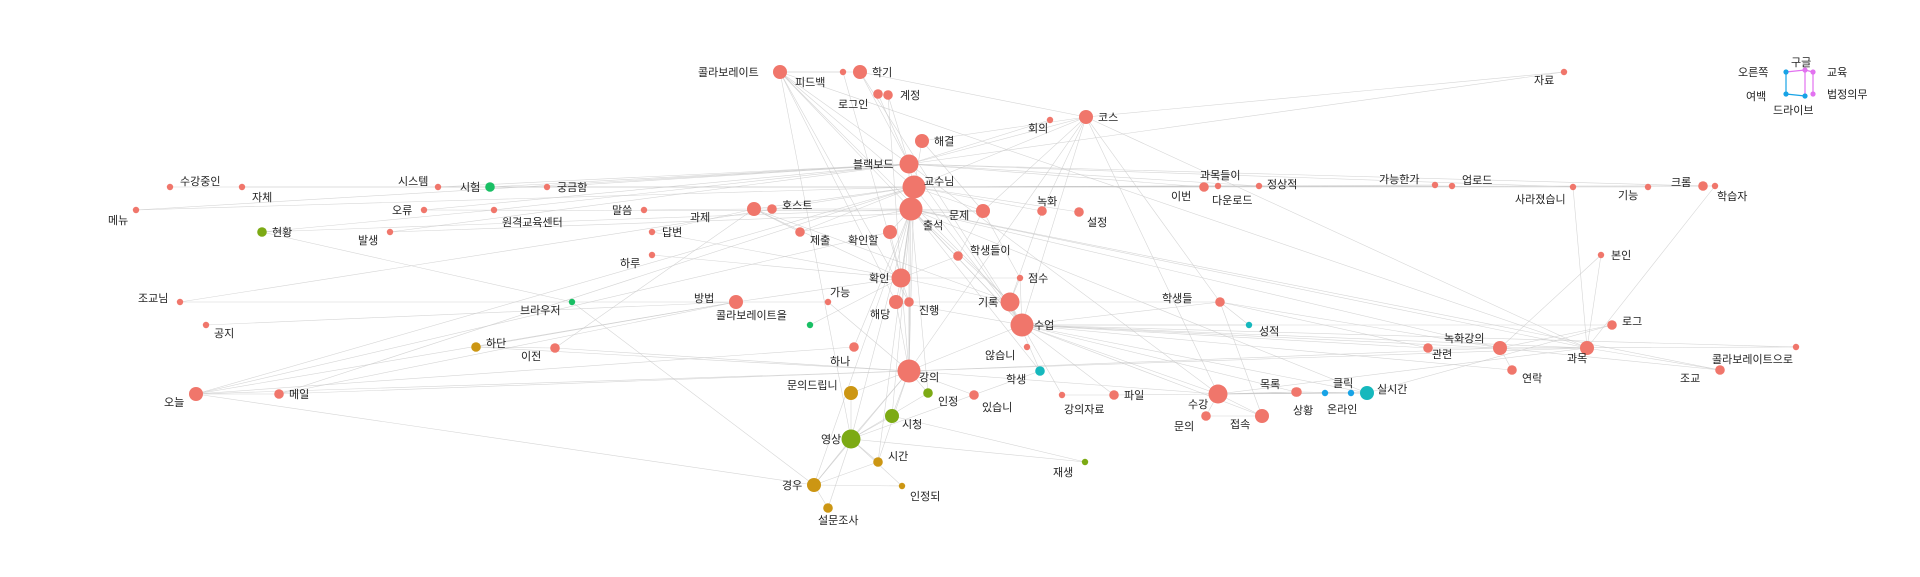  What do you see at coordinates (921, 214) in the screenshot?
I see `node-ecb69cec849d: 출석` at bounding box center [921, 214].